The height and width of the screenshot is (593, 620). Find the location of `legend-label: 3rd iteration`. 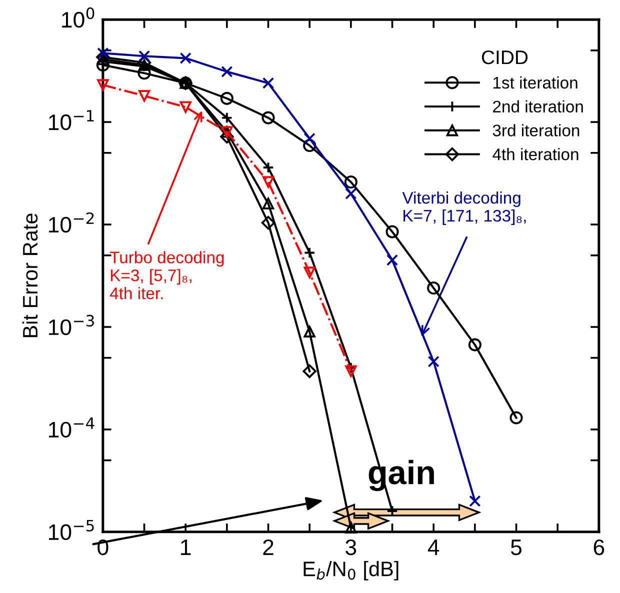

legend-label: 3rd iteration is located at coordinates (536, 130).